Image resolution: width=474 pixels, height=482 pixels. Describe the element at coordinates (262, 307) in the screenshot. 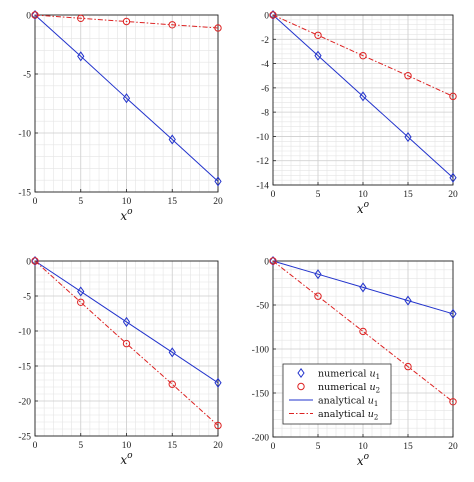

I see `y-tick-label: -50` at that location.